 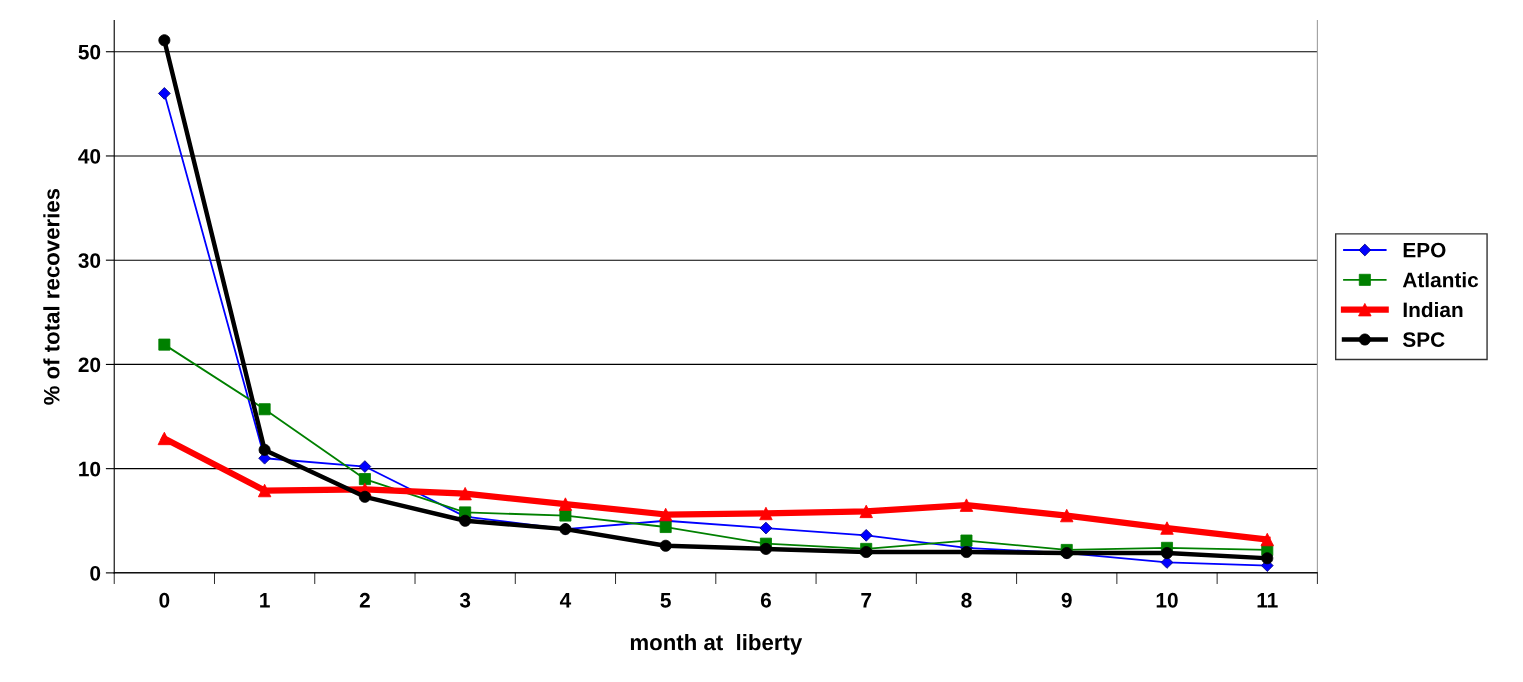 I want to click on y-tick-label: 0, so click(x=95, y=573).